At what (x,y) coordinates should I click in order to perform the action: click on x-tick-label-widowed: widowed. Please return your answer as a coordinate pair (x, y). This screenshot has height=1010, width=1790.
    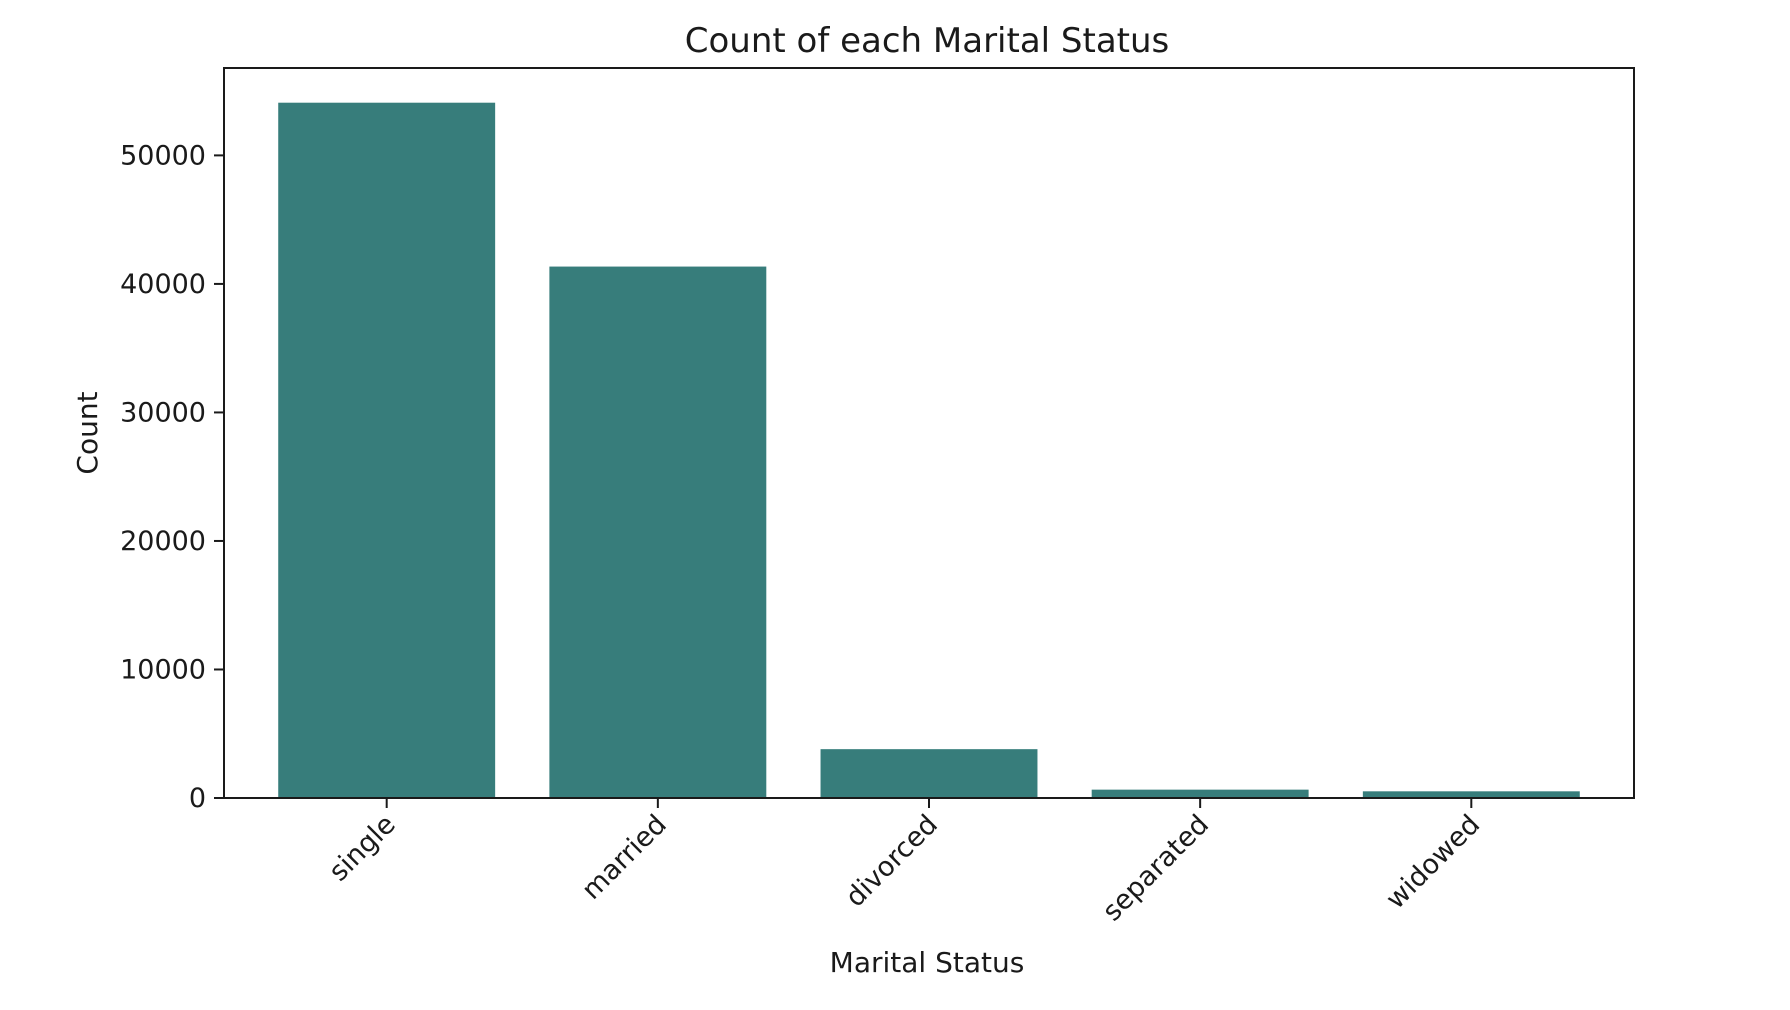
    Looking at the image, I should click on (1433, 862).